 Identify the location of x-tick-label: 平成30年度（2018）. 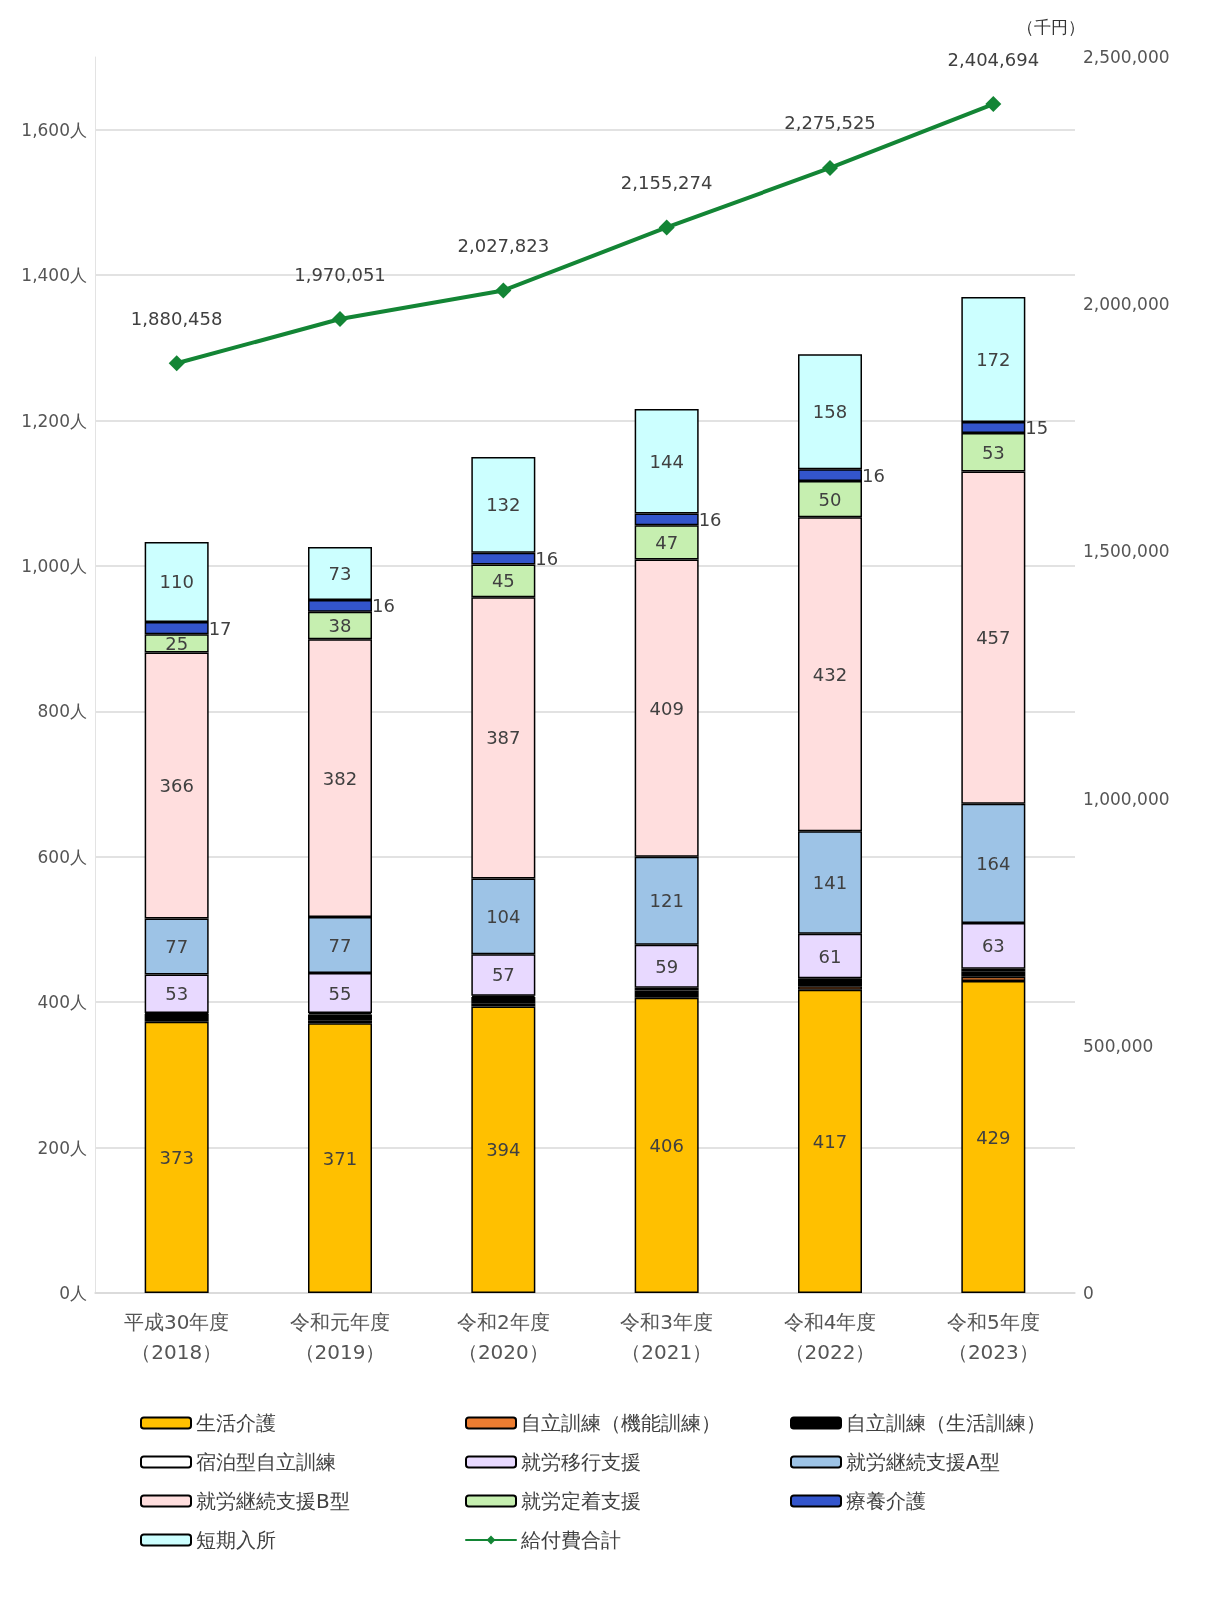
(176, 1337).